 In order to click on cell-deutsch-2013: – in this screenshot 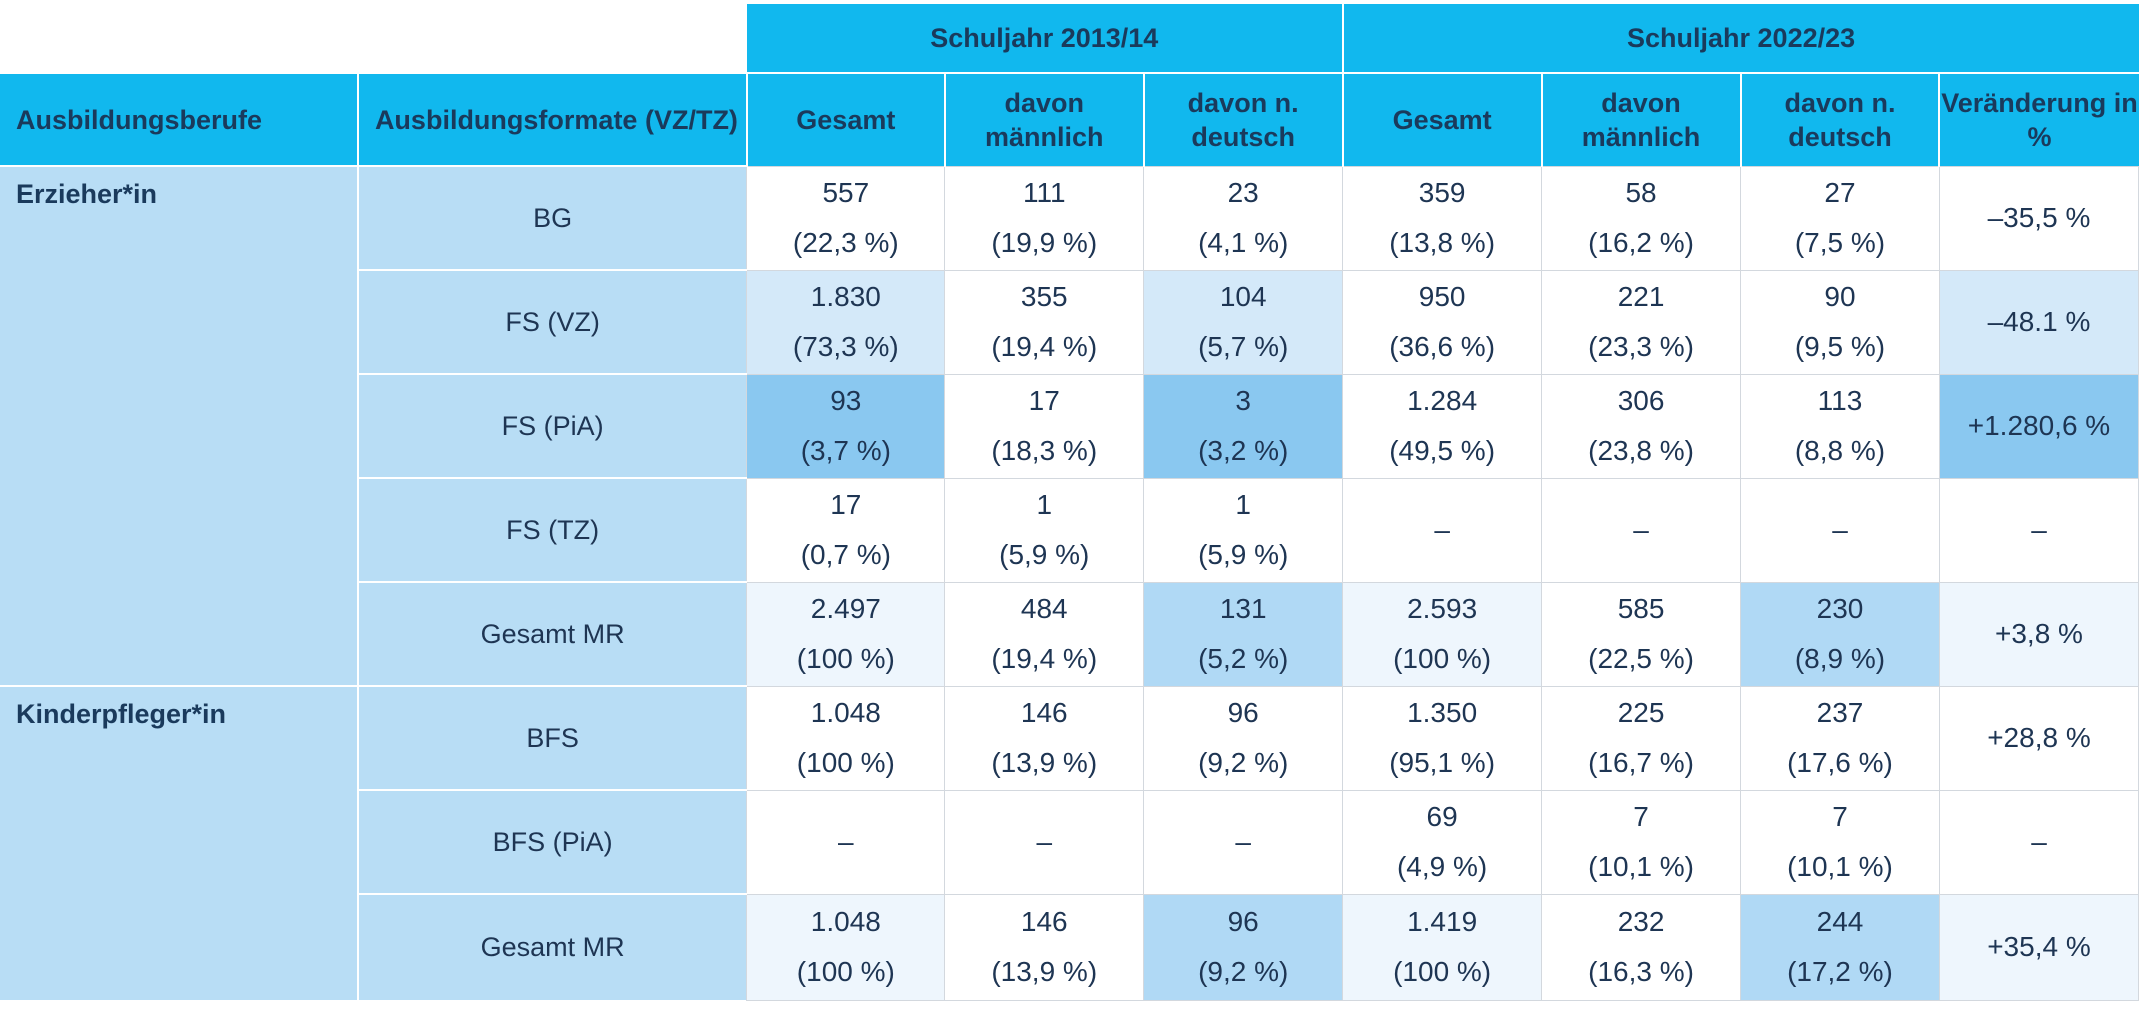, I will do `click(1243, 842)`.